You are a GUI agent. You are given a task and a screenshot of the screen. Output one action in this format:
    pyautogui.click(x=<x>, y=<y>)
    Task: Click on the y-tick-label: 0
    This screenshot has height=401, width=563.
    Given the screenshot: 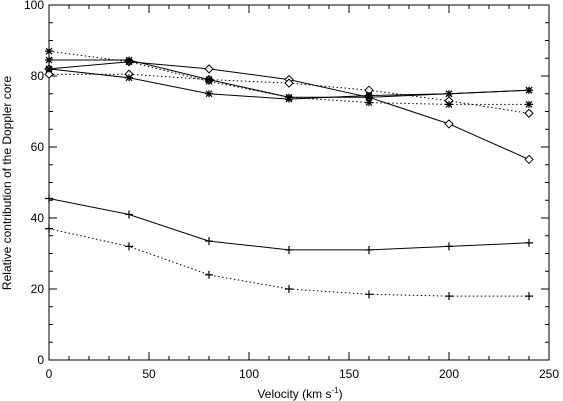 What is the action you would take?
    pyautogui.click(x=40, y=360)
    